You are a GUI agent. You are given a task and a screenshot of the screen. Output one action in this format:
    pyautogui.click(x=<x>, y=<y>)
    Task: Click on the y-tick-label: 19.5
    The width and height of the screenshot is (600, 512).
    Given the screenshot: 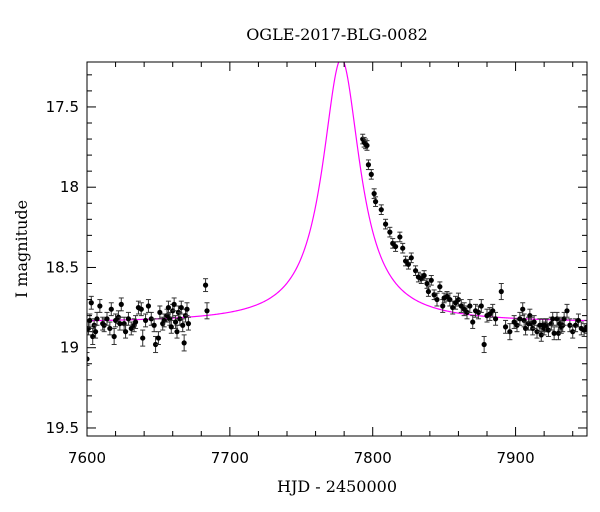 What is the action you would take?
    pyautogui.click(x=62, y=428)
    